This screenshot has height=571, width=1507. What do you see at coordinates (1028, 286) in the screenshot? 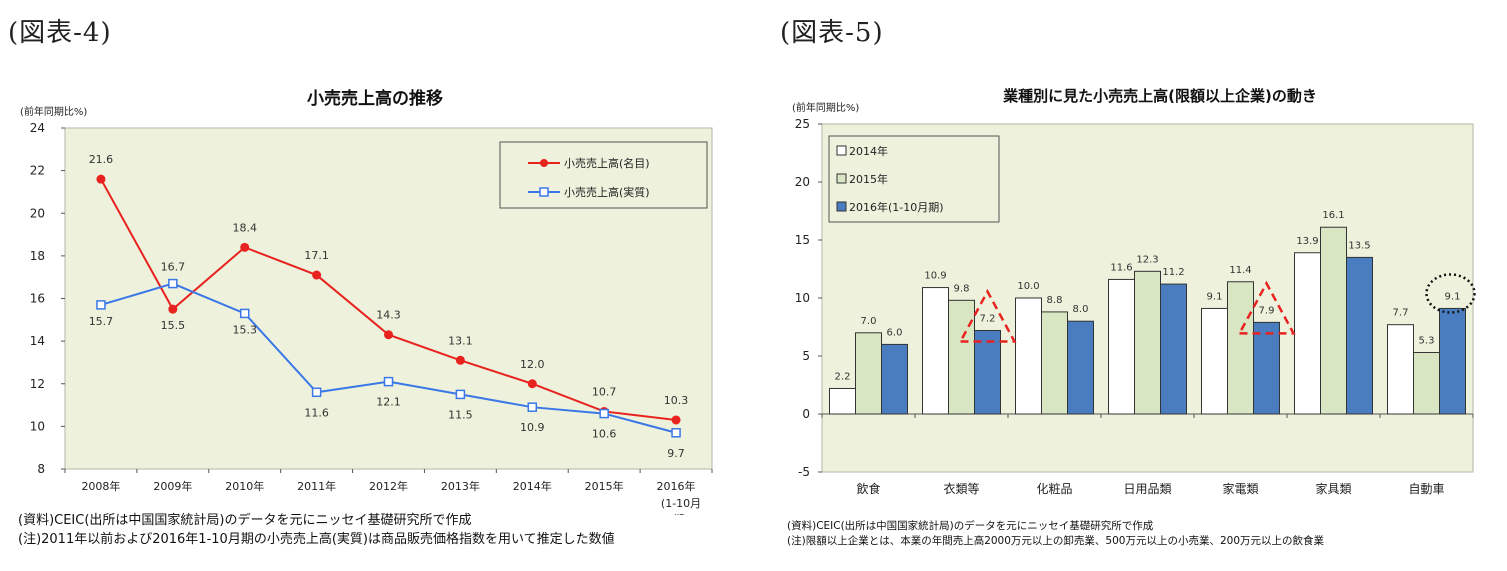
I see `data-label: 10.0` at bounding box center [1028, 286].